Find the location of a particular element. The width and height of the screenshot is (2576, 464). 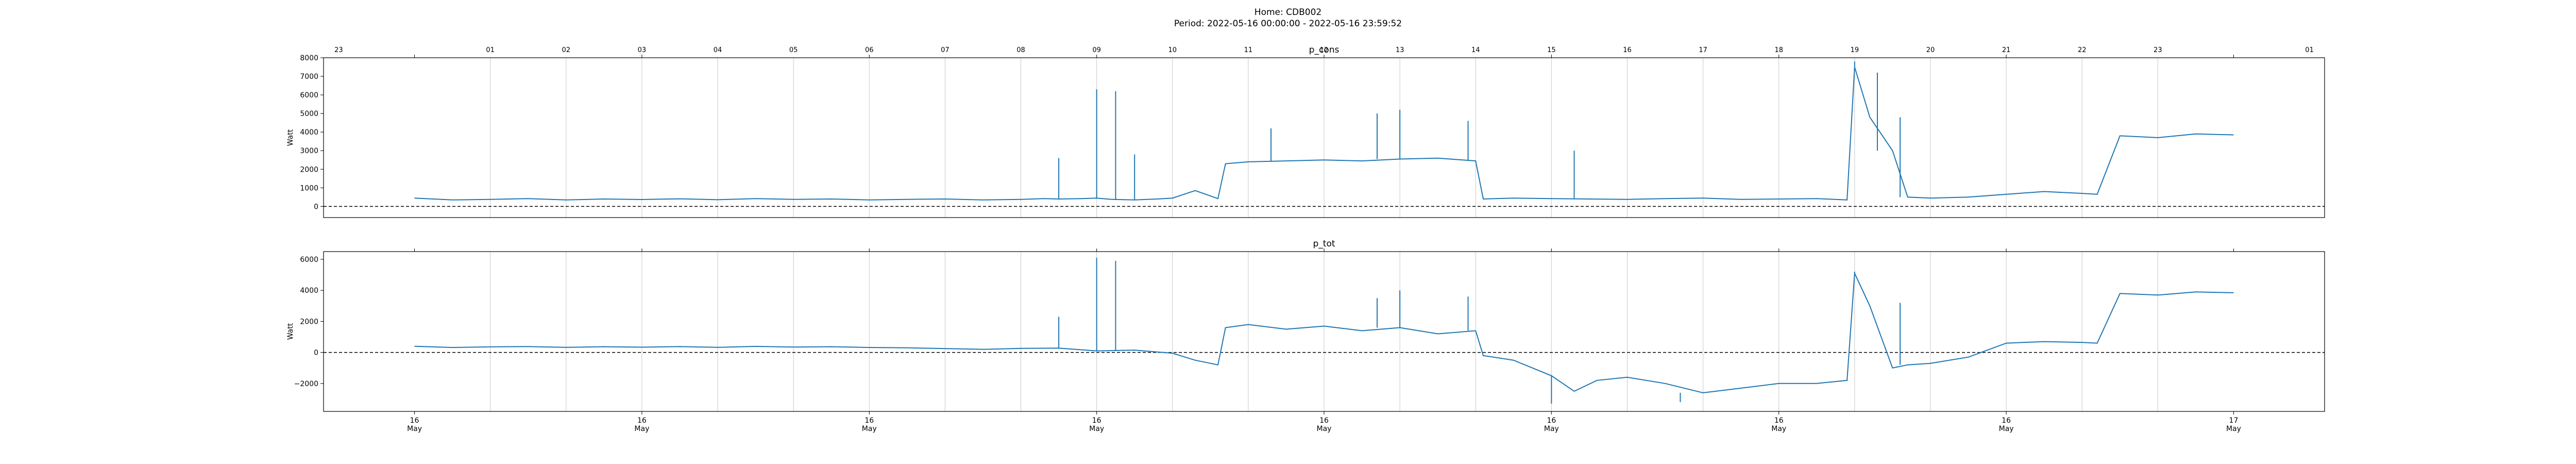

top-hour-tick-label: 06 is located at coordinates (870, 50).